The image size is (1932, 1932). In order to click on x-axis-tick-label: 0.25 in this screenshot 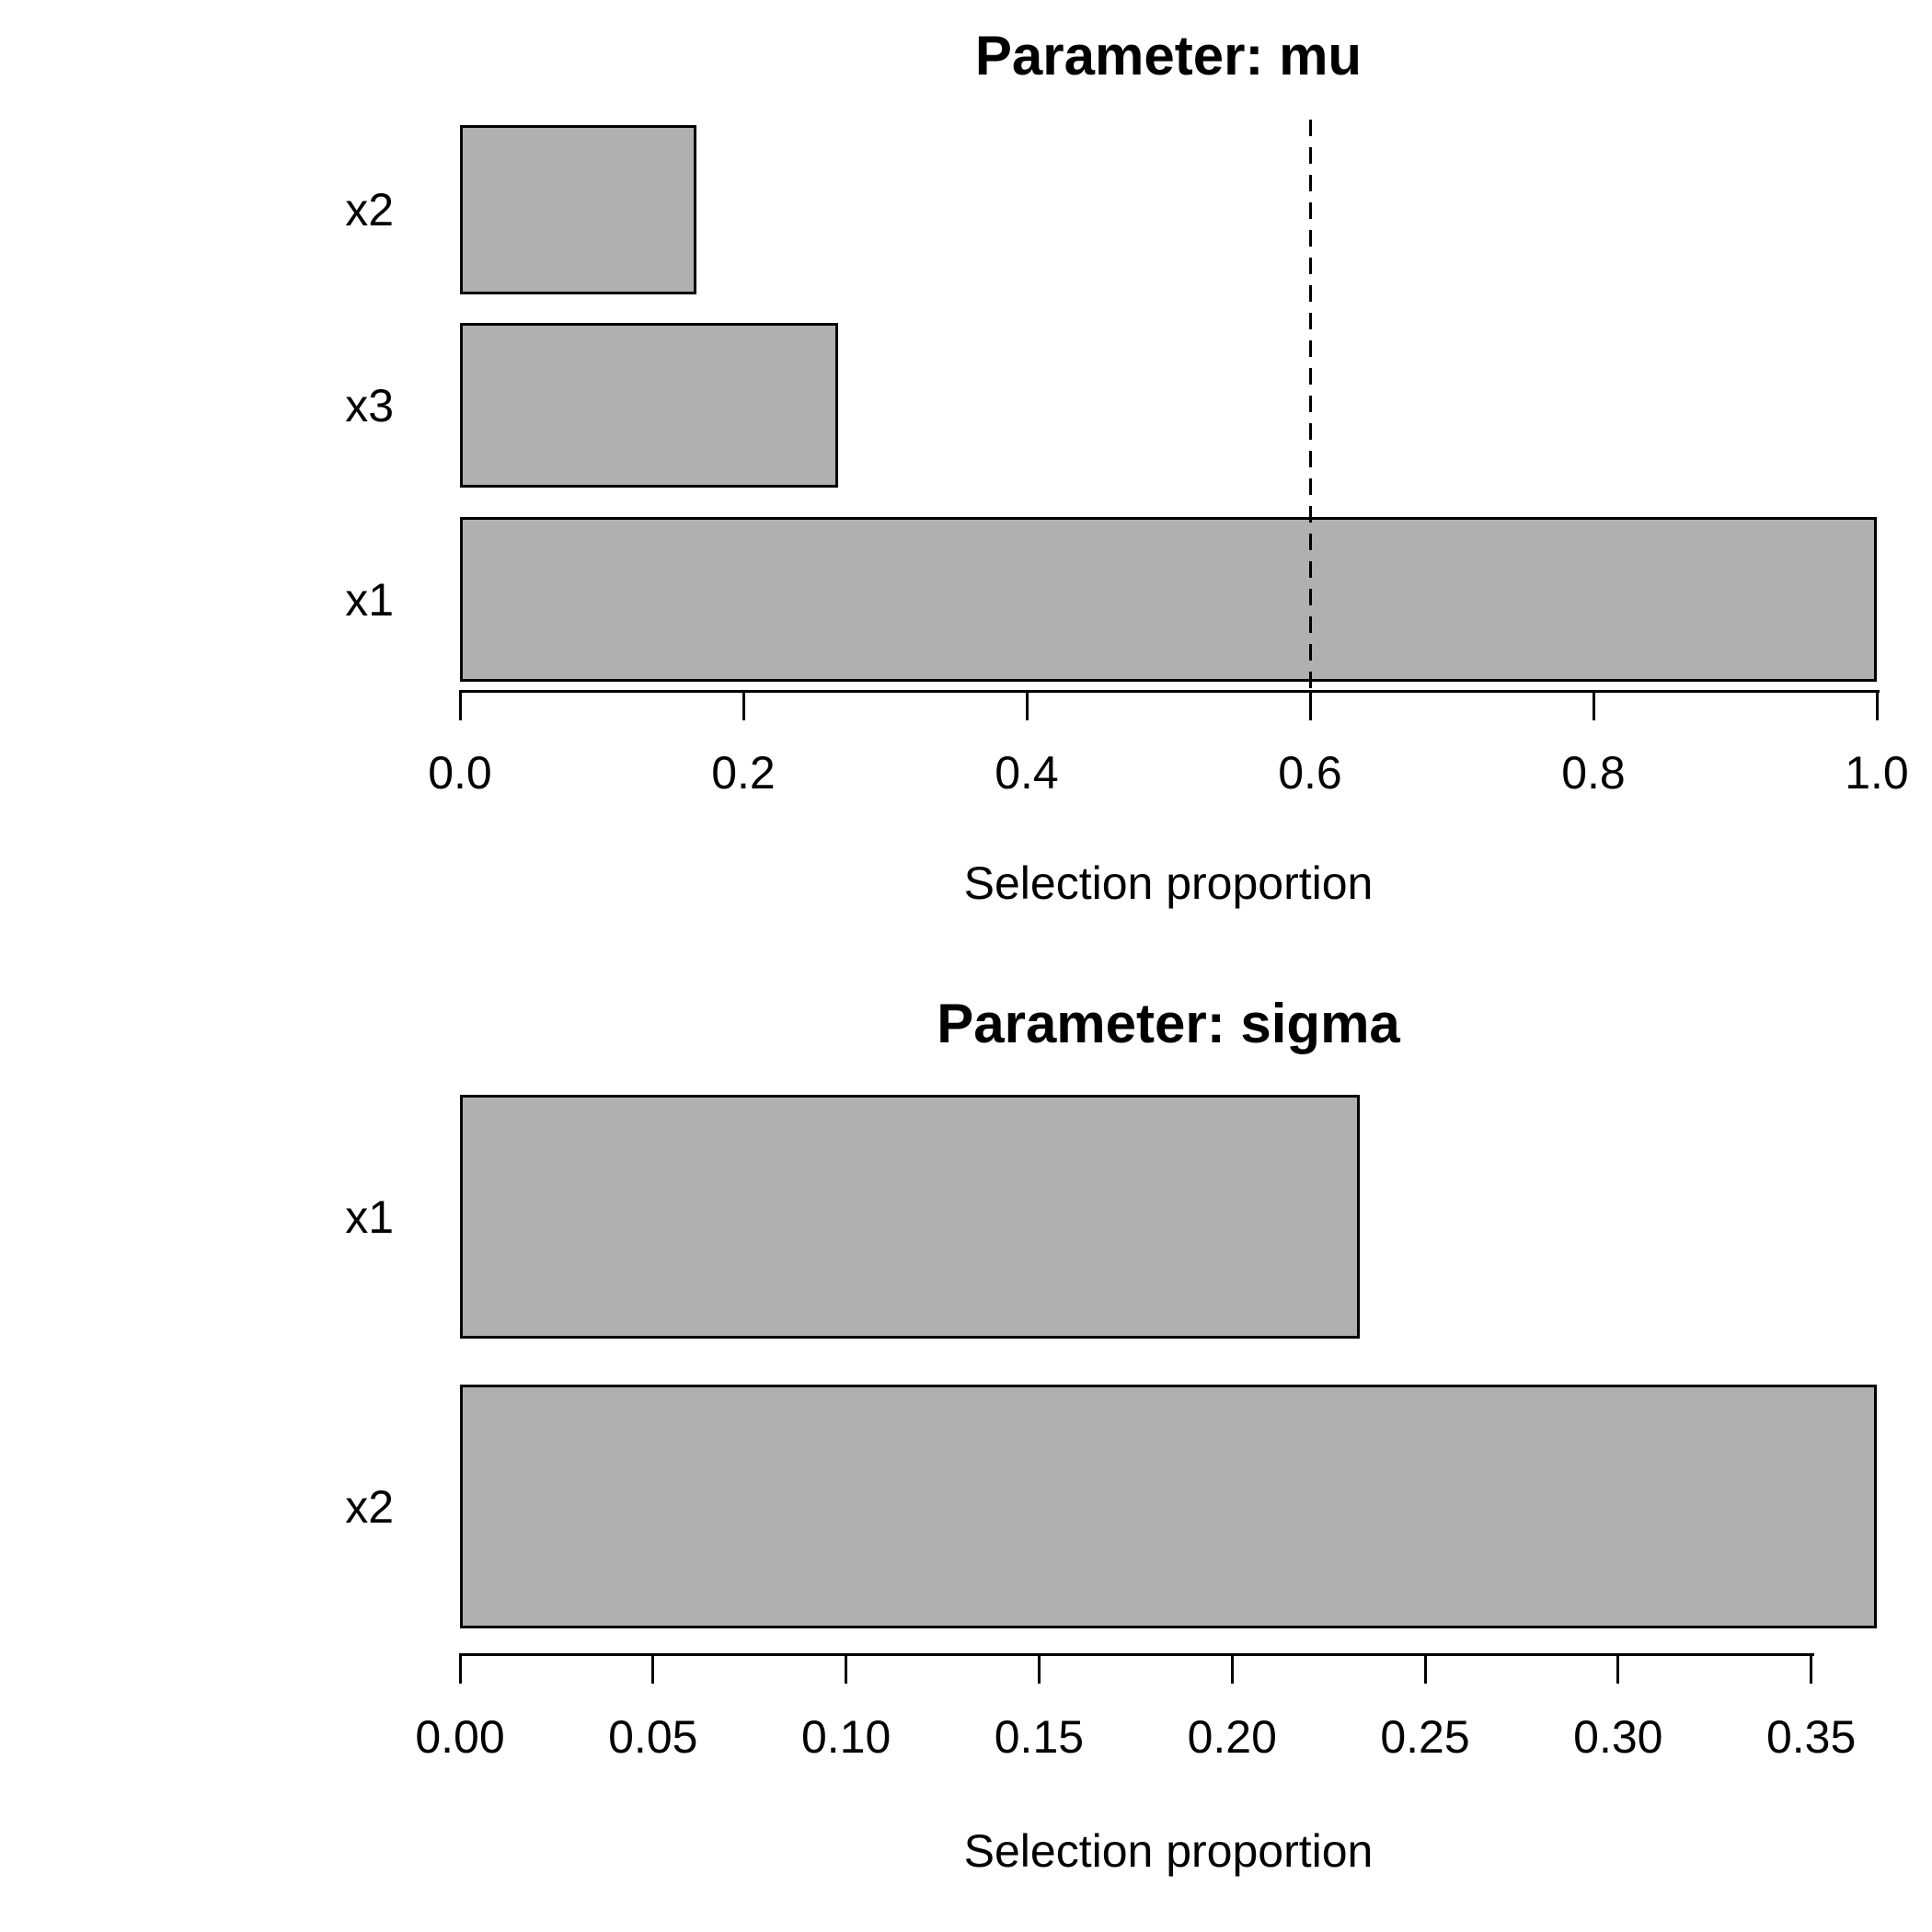, I will do `click(1425, 1737)`.